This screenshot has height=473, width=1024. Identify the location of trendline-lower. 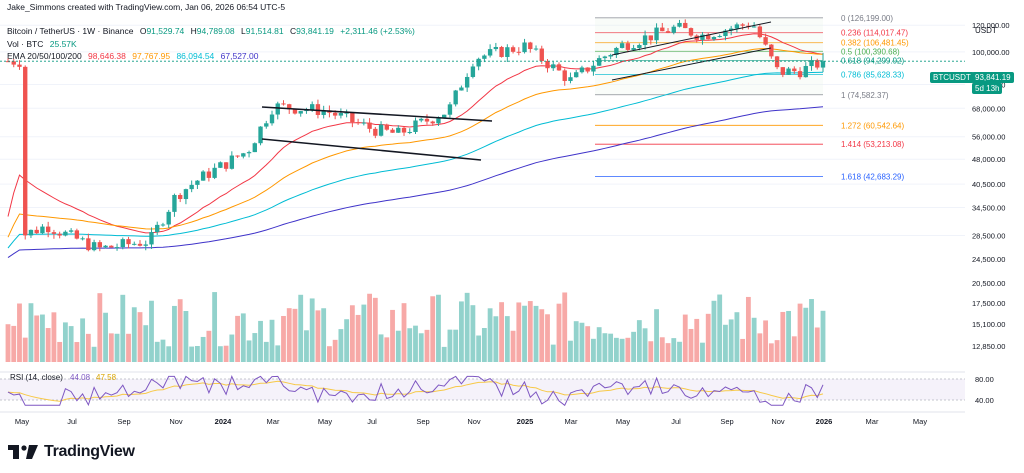
(371, 149).